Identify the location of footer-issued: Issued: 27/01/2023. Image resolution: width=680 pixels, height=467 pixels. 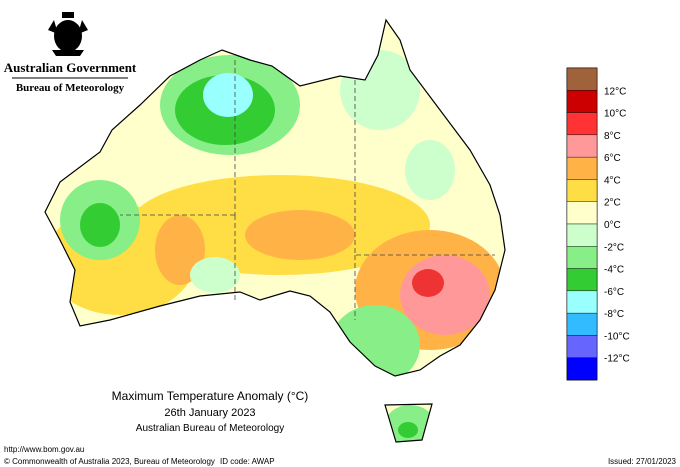
(642, 461).